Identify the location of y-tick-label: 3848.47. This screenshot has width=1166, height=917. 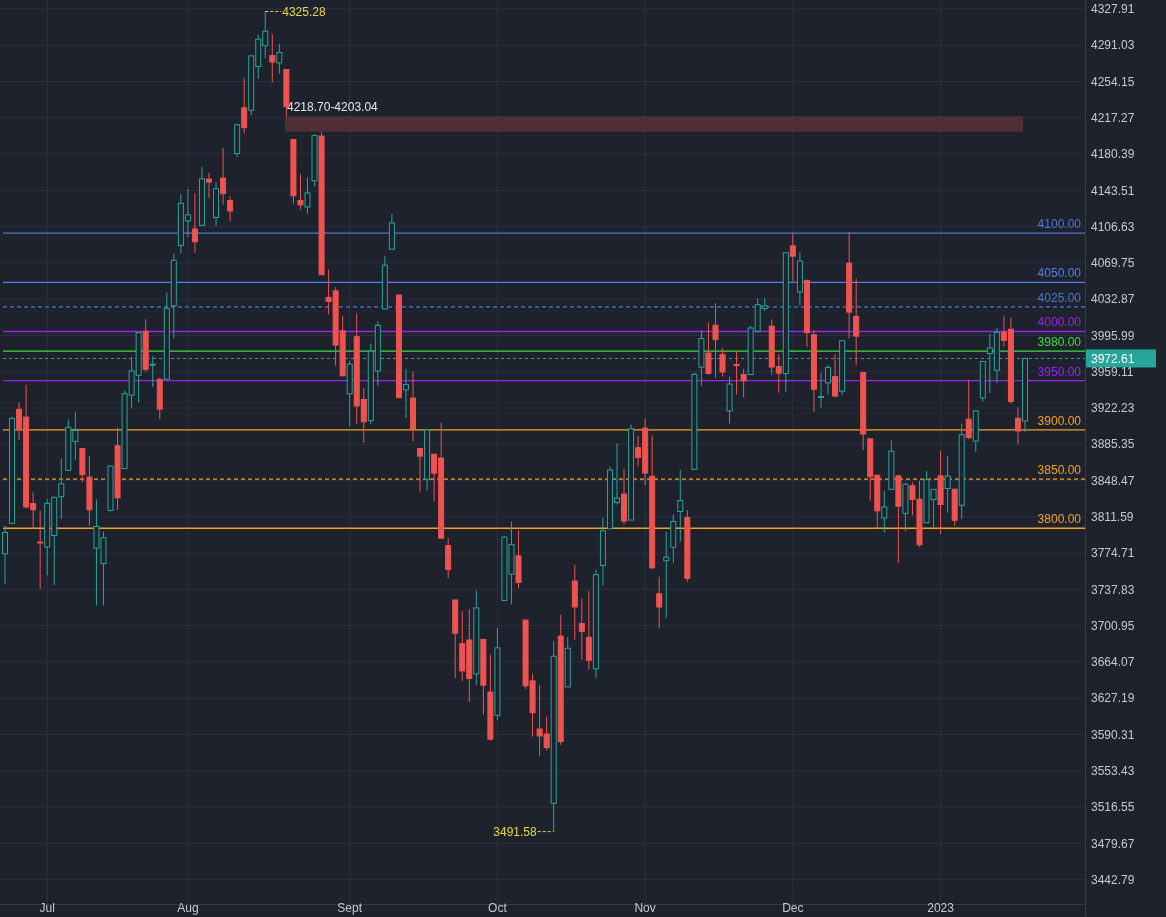
(1113, 480).